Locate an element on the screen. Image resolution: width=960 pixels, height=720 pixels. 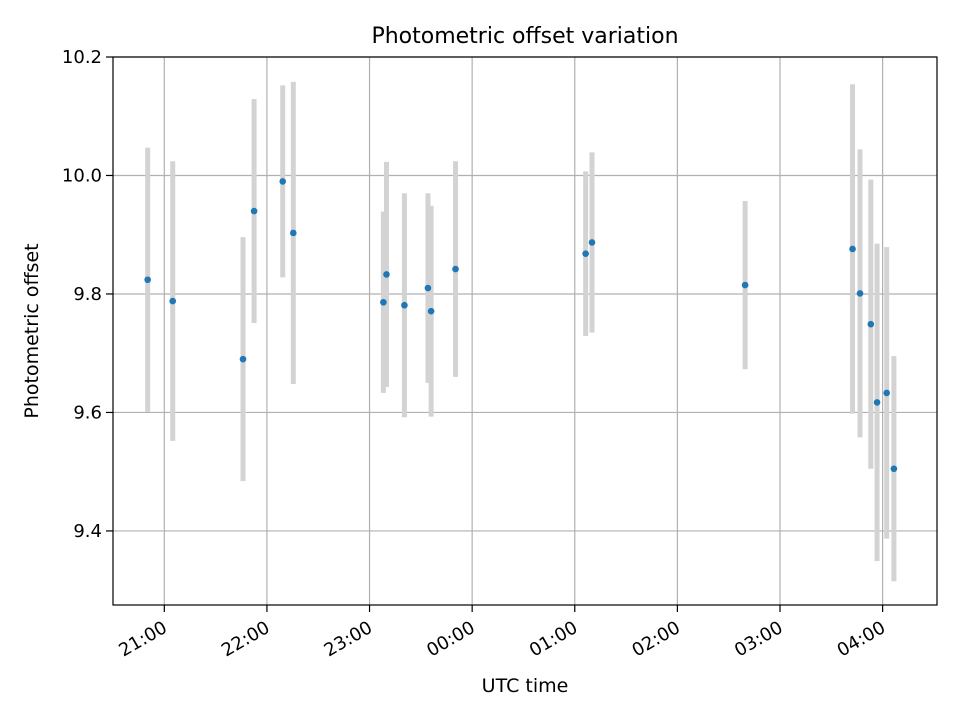
y-tick-label: 9.4 is located at coordinates (87, 531).